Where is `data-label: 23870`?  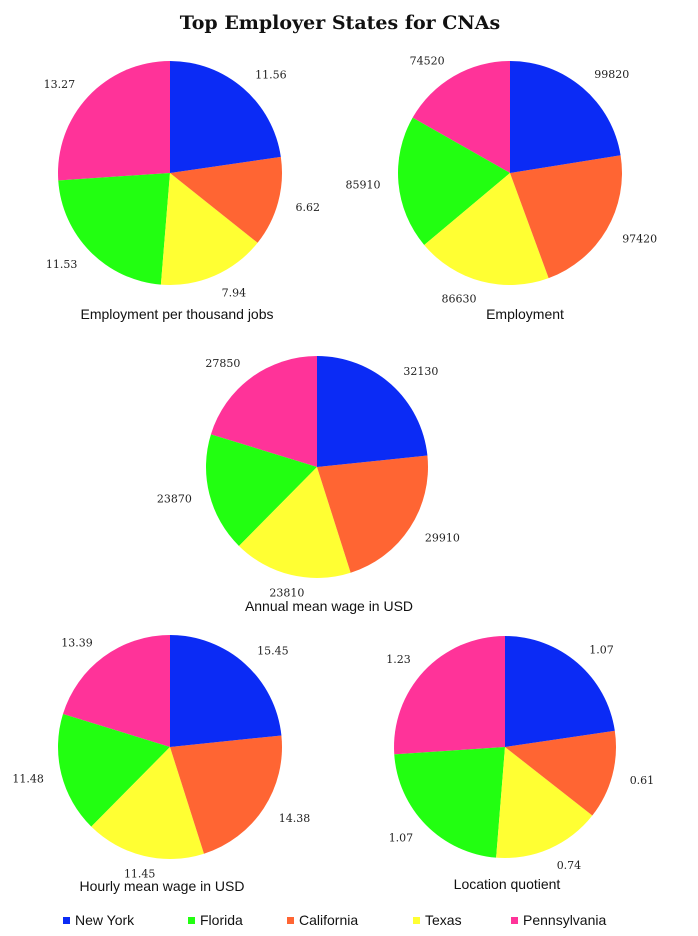 data-label: 23870 is located at coordinates (174, 499).